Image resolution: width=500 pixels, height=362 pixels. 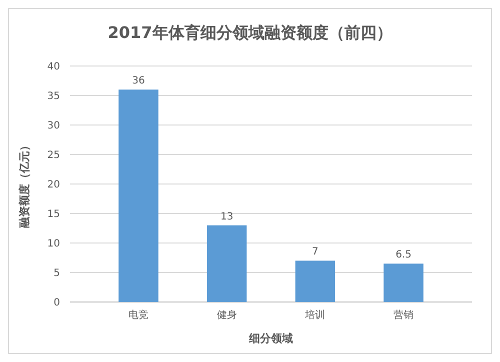 What do you see at coordinates (138, 315) in the screenshot?
I see `x-tick-label: 电竞` at bounding box center [138, 315].